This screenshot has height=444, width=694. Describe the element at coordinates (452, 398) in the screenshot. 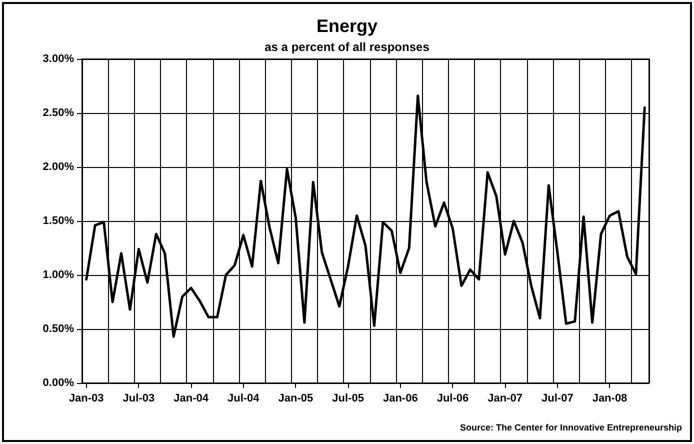

I see `x-tick-label: Jul-06` at that location.